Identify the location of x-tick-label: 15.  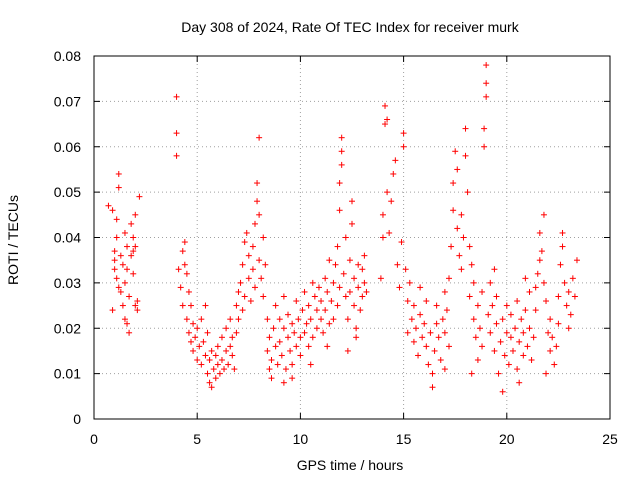
(404, 439).